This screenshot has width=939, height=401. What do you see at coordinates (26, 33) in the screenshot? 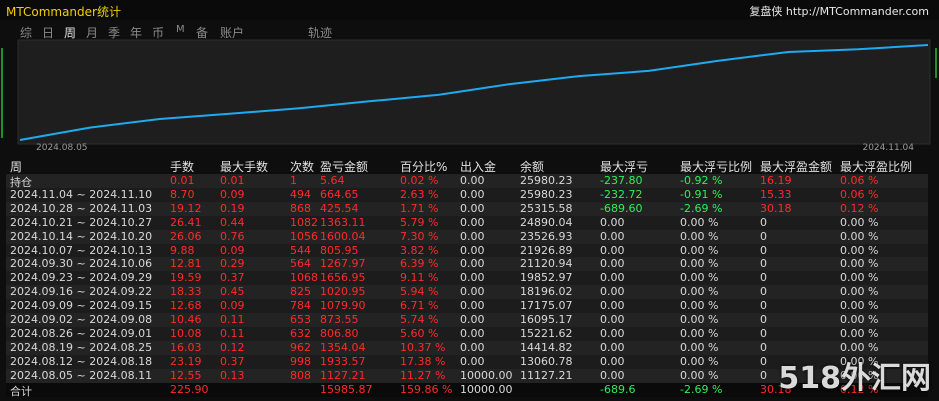
I see `tab: 综` at bounding box center [26, 33].